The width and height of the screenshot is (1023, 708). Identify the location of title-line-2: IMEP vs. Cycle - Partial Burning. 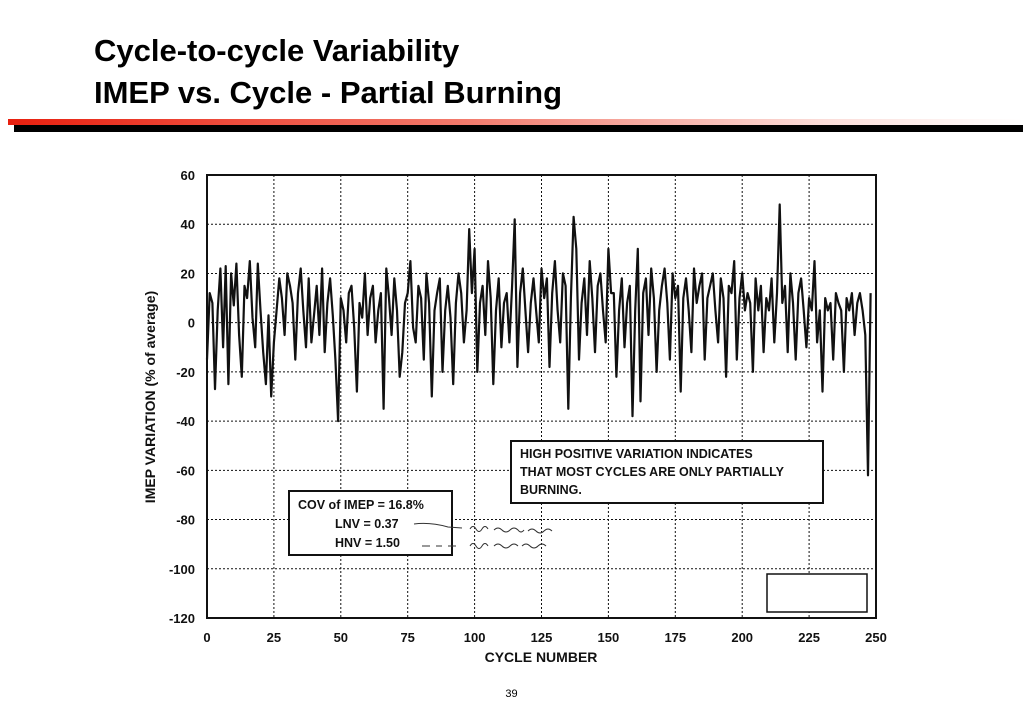
(328, 92).